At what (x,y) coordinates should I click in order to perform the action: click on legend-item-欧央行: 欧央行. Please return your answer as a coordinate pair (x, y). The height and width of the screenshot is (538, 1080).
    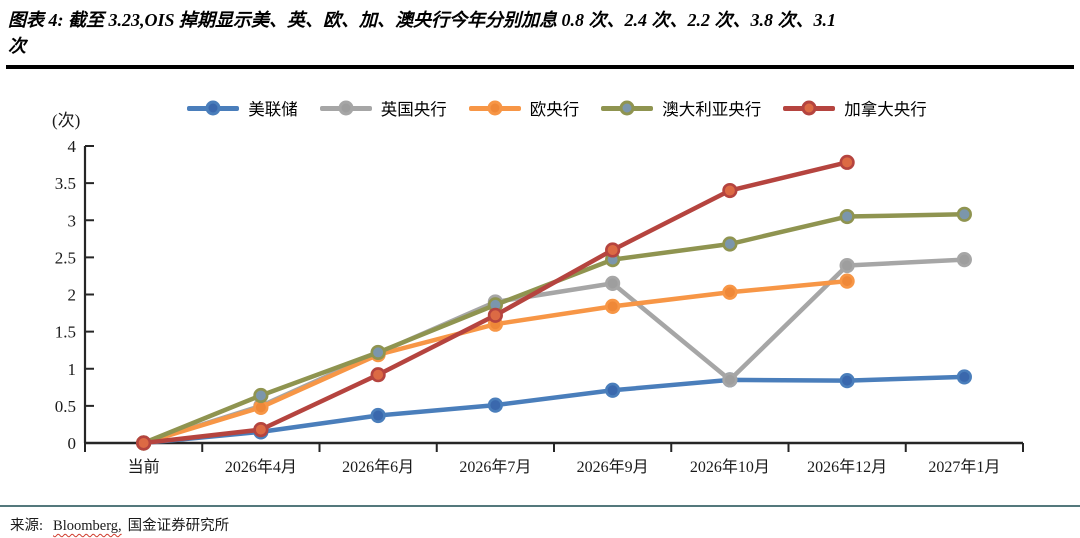
    Looking at the image, I should click on (524, 108).